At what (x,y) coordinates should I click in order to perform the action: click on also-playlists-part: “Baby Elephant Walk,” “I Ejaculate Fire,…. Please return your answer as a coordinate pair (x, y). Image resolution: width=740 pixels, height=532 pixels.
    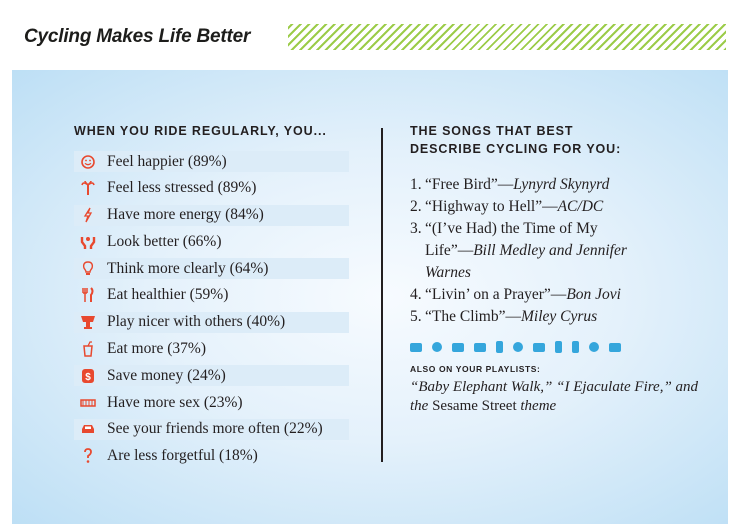
    Looking at the image, I should click on (554, 396).